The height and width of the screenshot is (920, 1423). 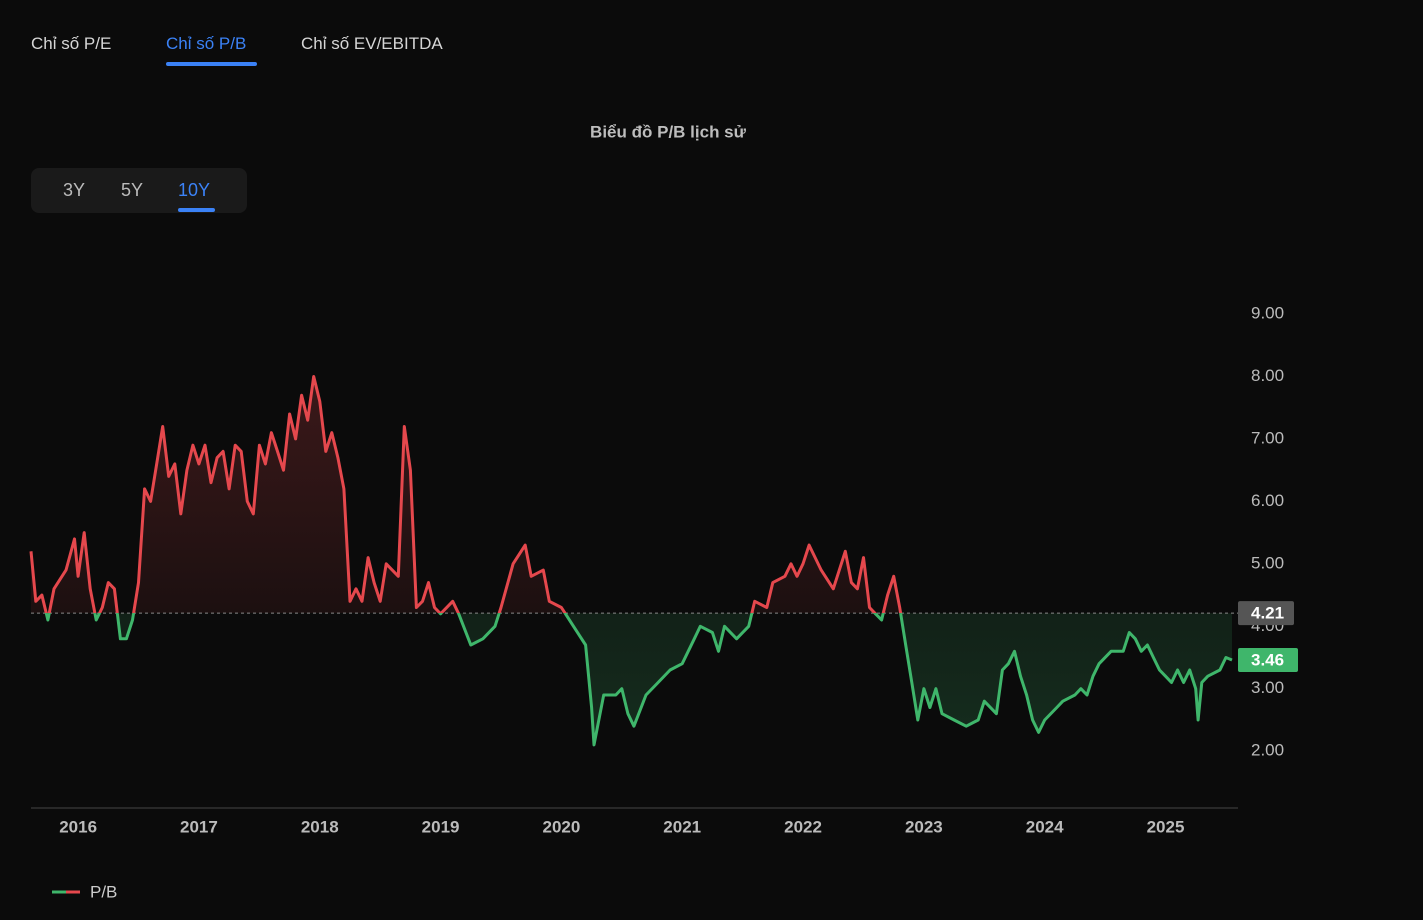 What do you see at coordinates (1267, 437) in the screenshot?
I see `y-tick-label: 7.00` at bounding box center [1267, 437].